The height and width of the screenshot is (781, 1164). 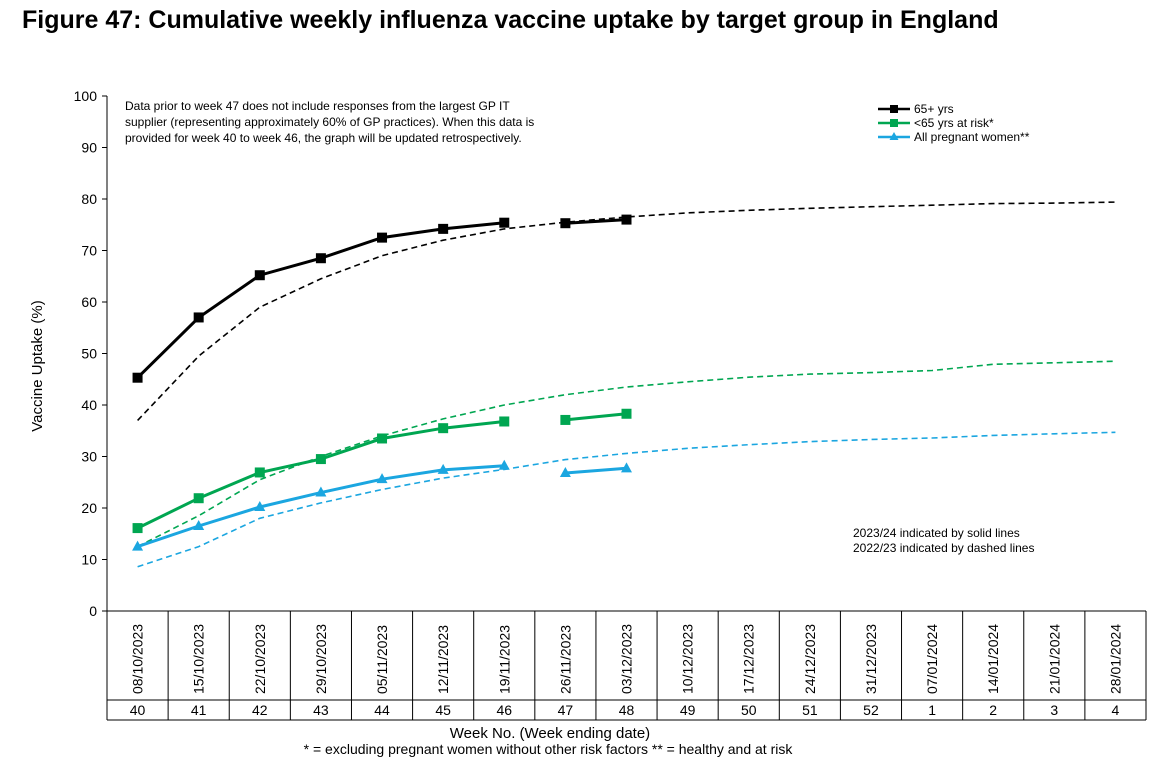 I want to click on season-line-style-note: 2022/23 indicated by dashed lines, so click(x=943, y=548).